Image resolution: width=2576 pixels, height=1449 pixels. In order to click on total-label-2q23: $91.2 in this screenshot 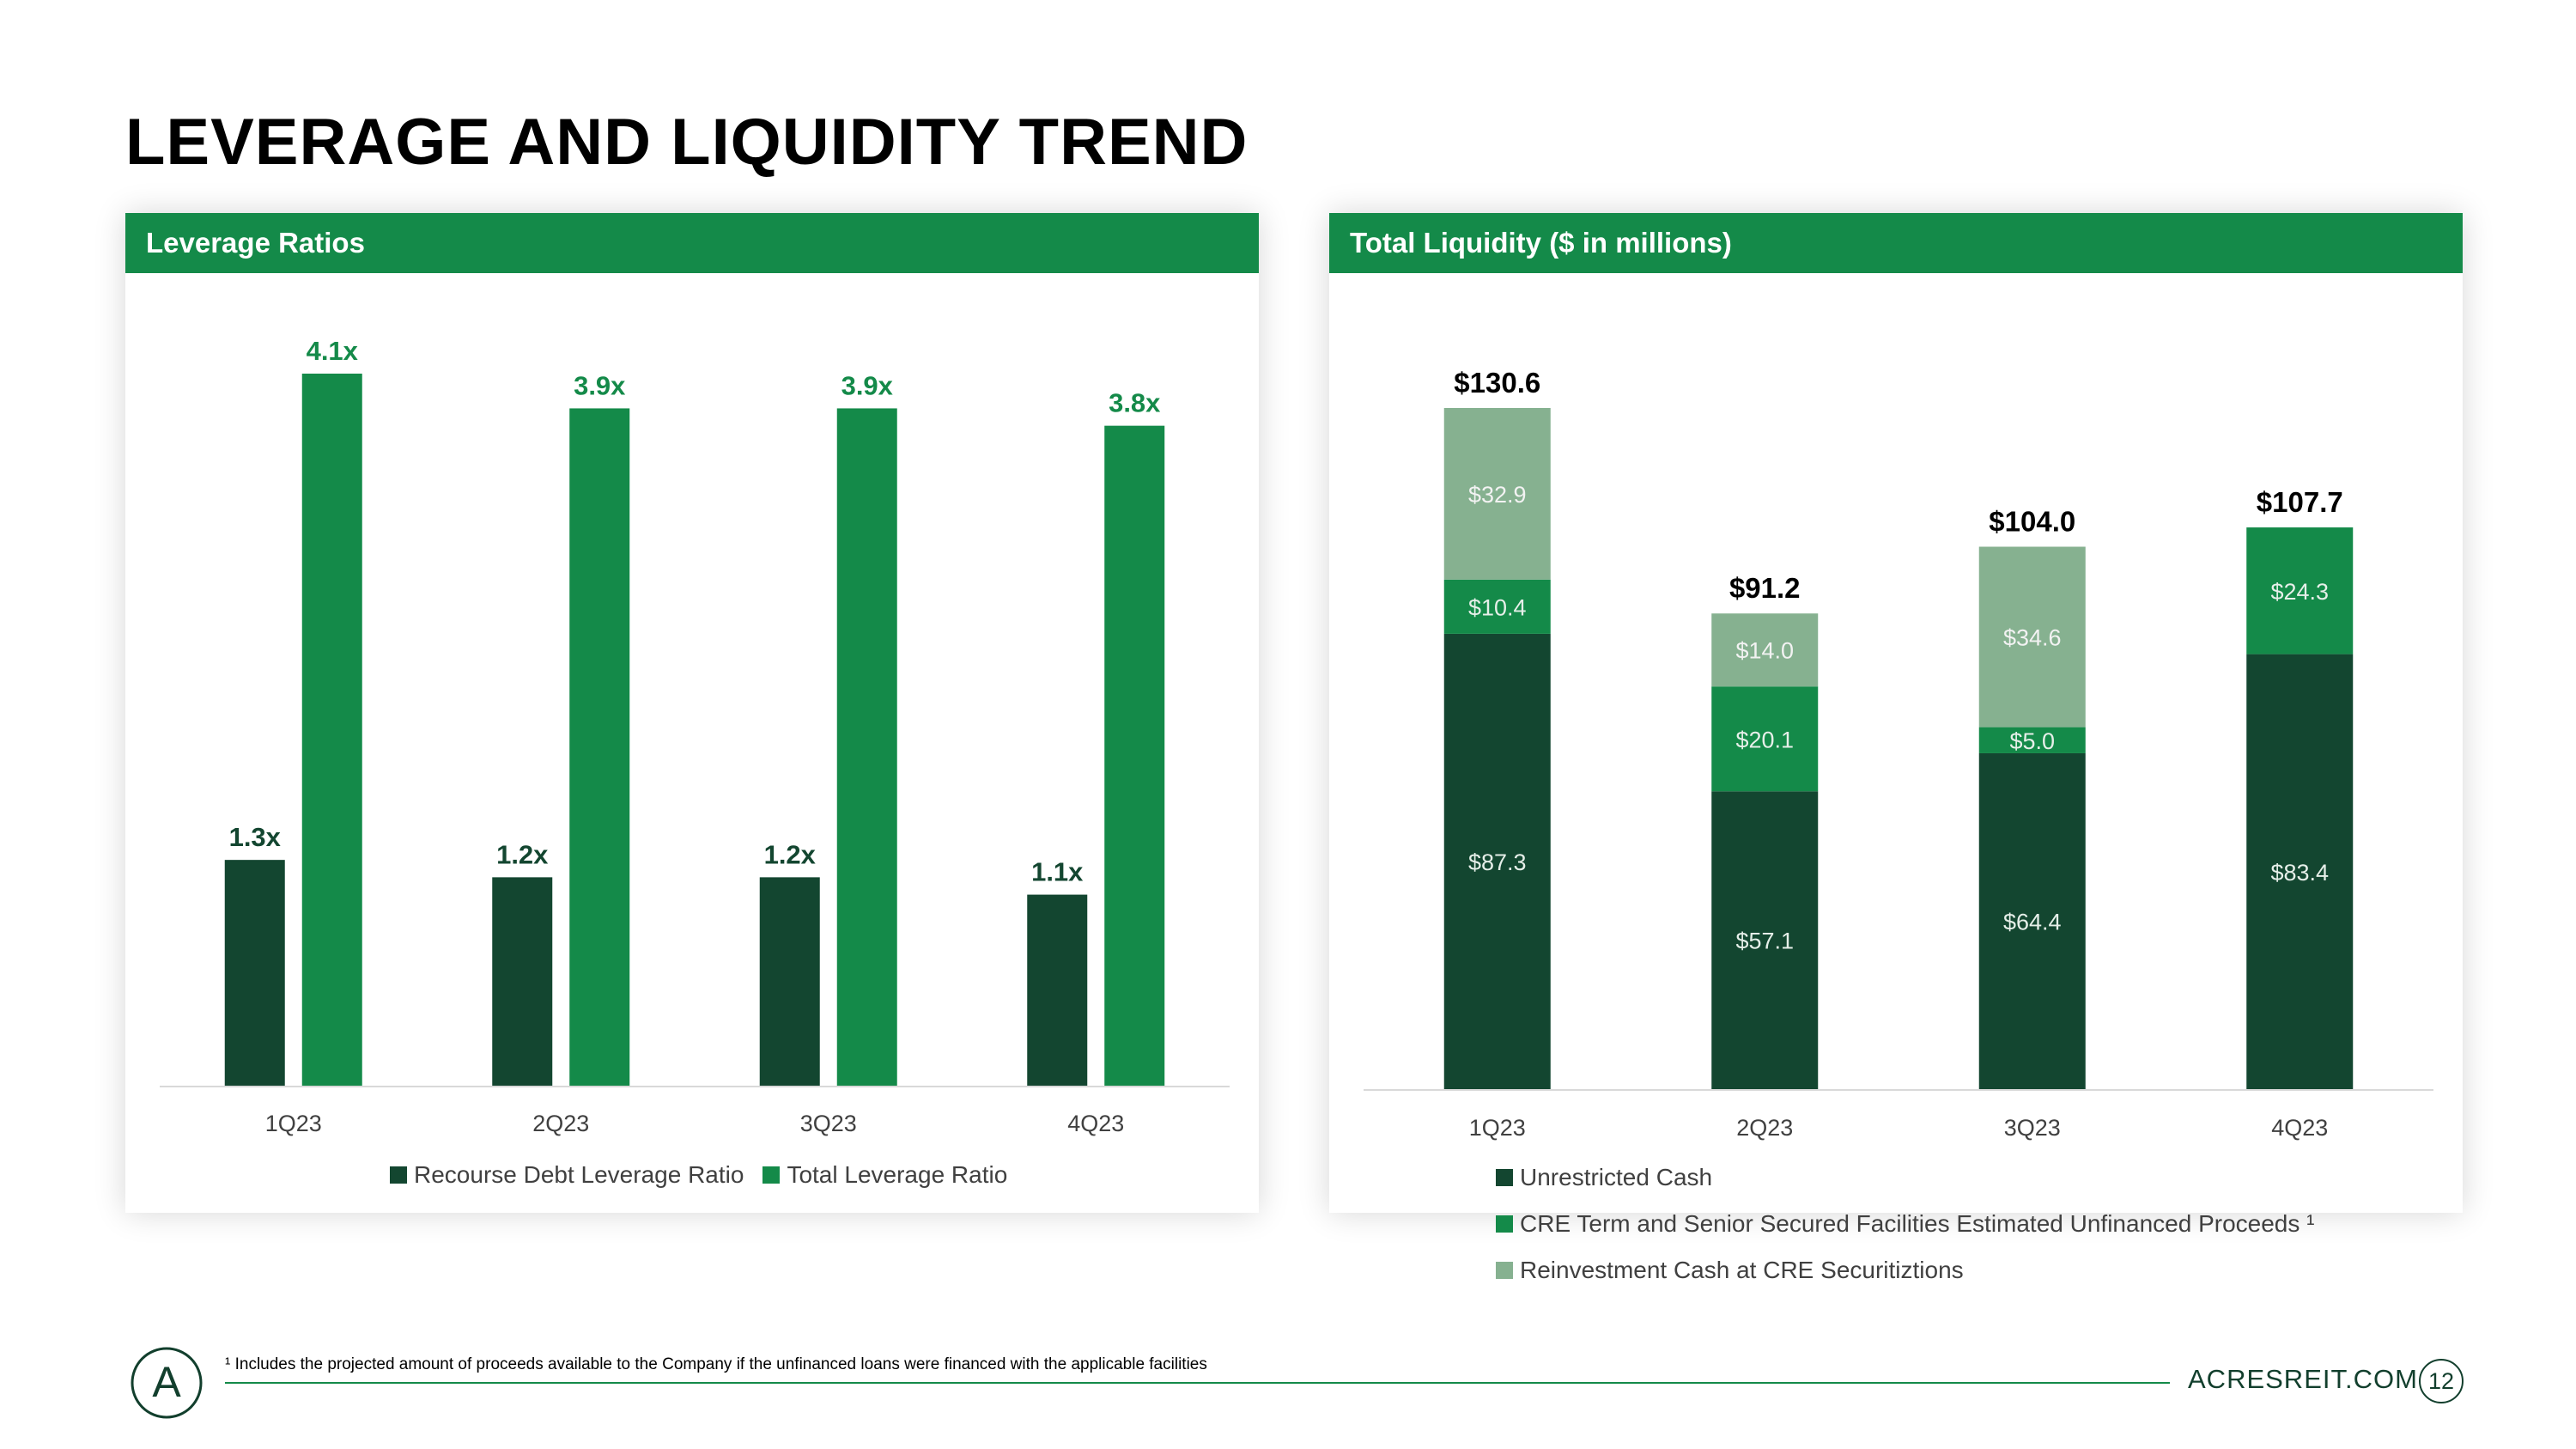, I will do `click(1765, 588)`.